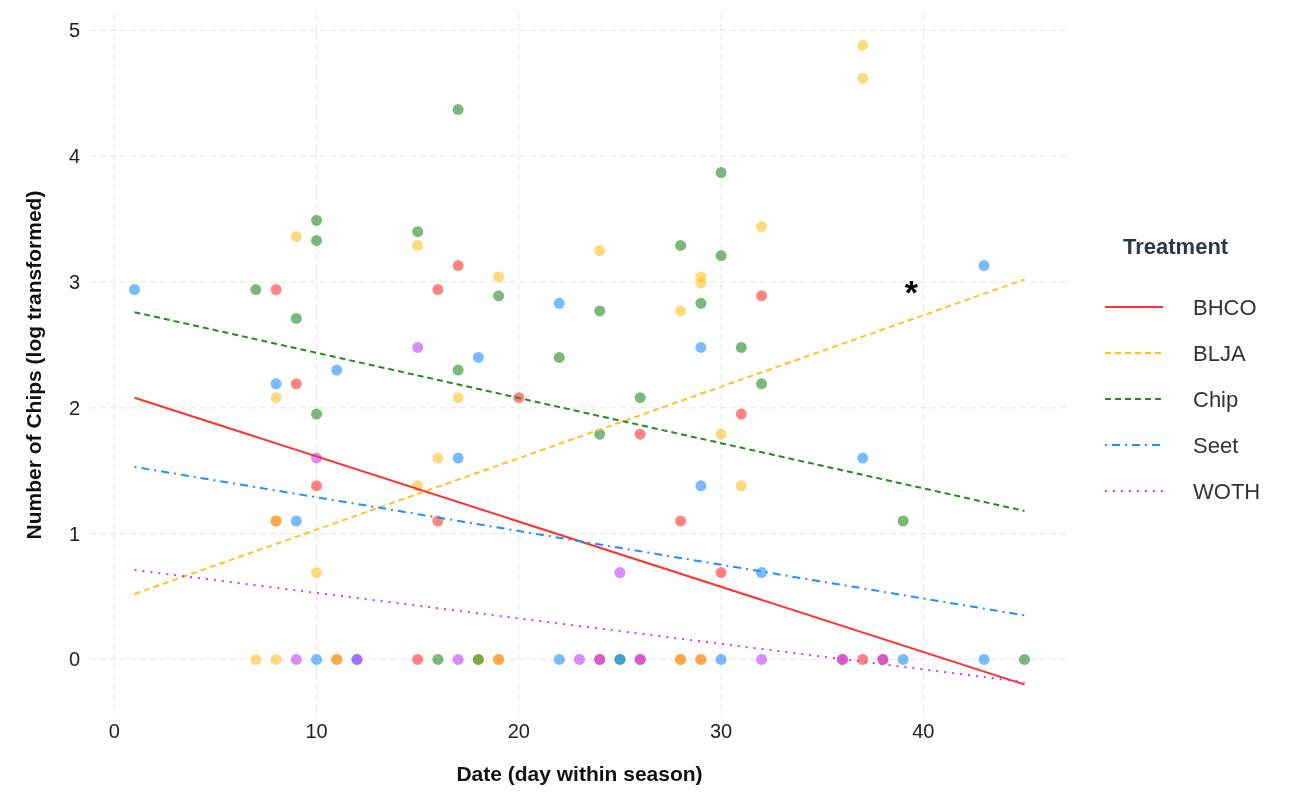 This screenshot has height=801, width=1292. I want to click on x-tick-label: 0, so click(114, 731).